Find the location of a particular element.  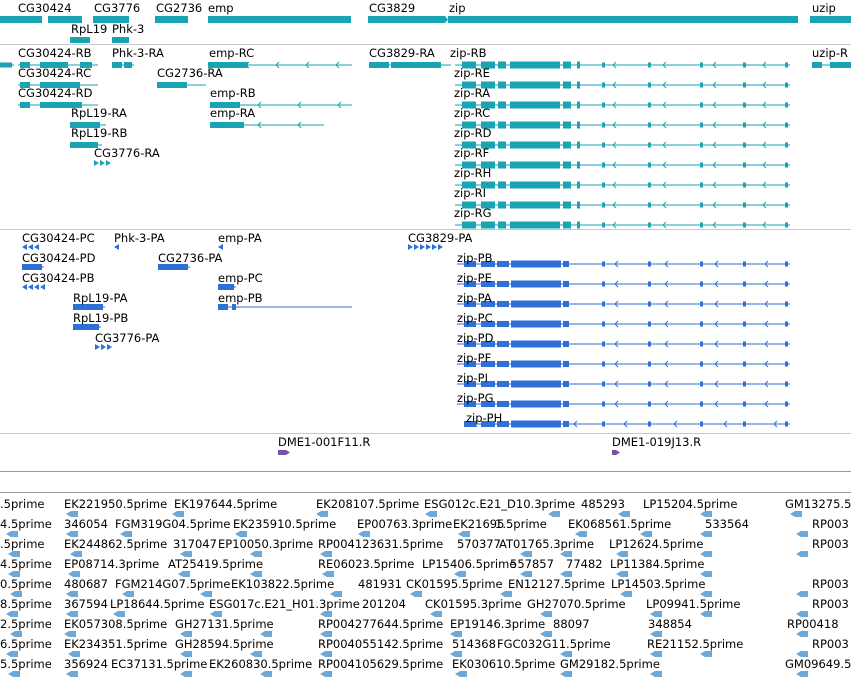

est-label: GM13275.5 is located at coordinates (818, 504).